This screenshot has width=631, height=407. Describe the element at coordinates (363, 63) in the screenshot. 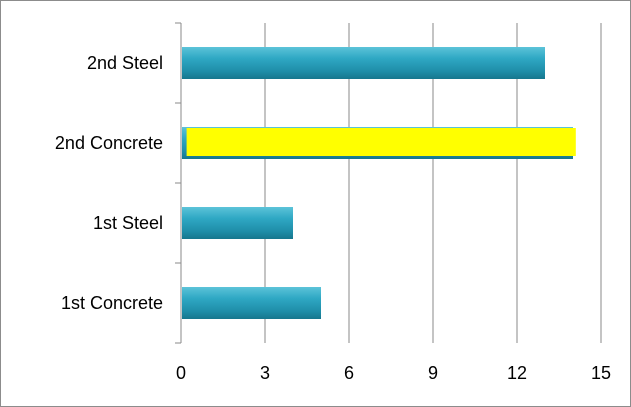

I see `bar-2nd-steel` at that location.